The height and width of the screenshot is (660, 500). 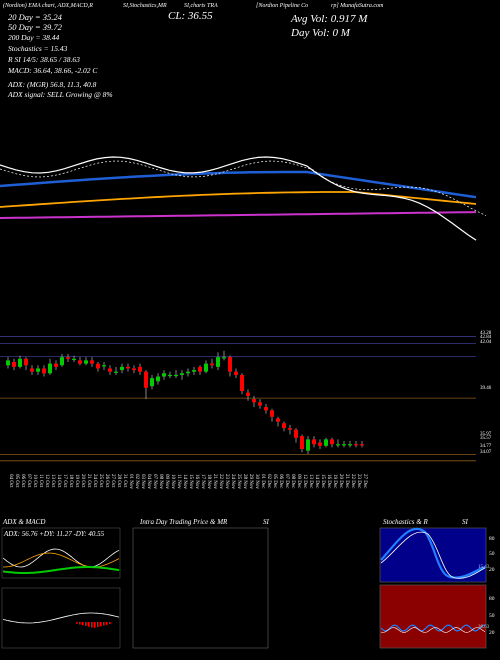 I want to click on date-label: 10 Nov, so click(x=172, y=481).